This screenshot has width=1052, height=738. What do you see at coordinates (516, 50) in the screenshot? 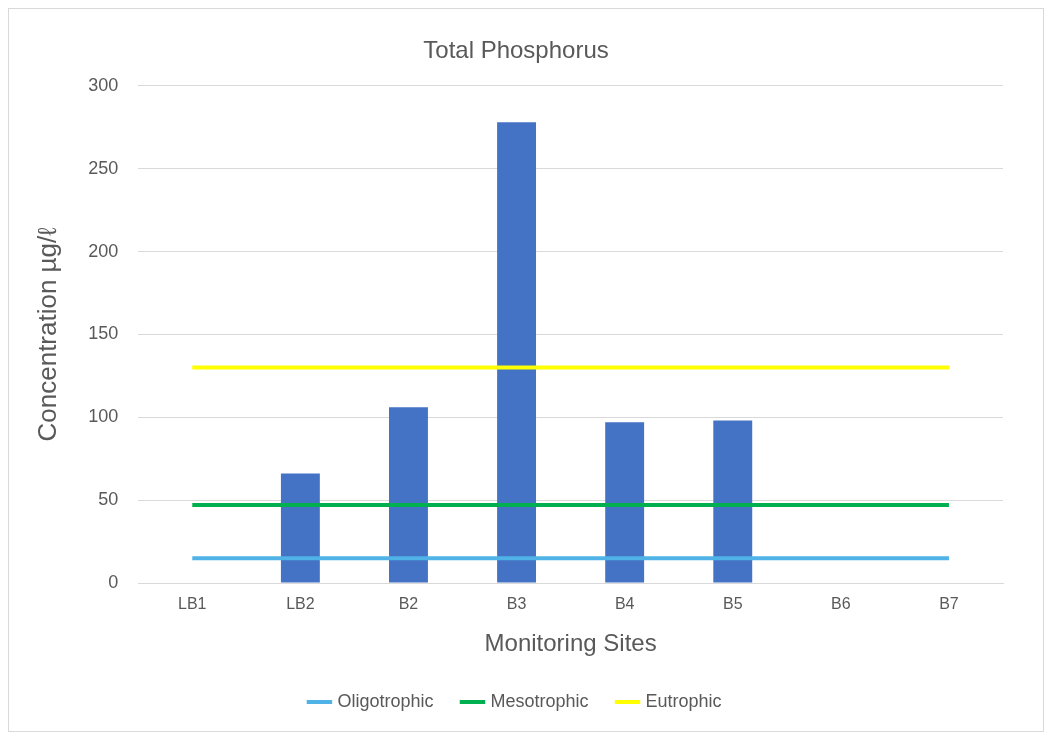
I see `chart-title: Total Phosphorus` at bounding box center [516, 50].